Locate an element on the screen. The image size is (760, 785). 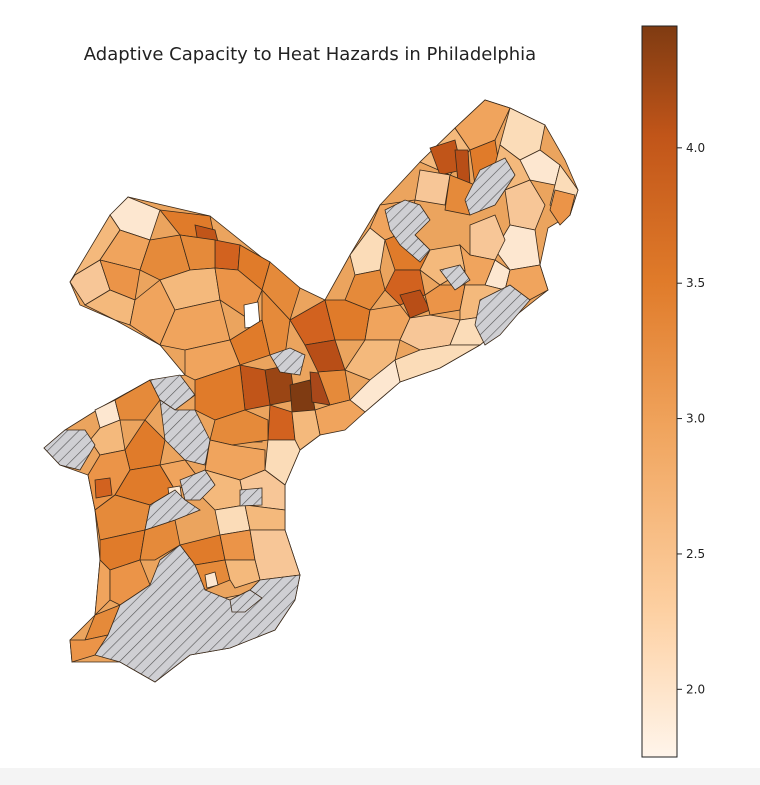
colorbar: 2.0 2.5 3.0 3.5 4.0 is located at coordinates (673, 391).